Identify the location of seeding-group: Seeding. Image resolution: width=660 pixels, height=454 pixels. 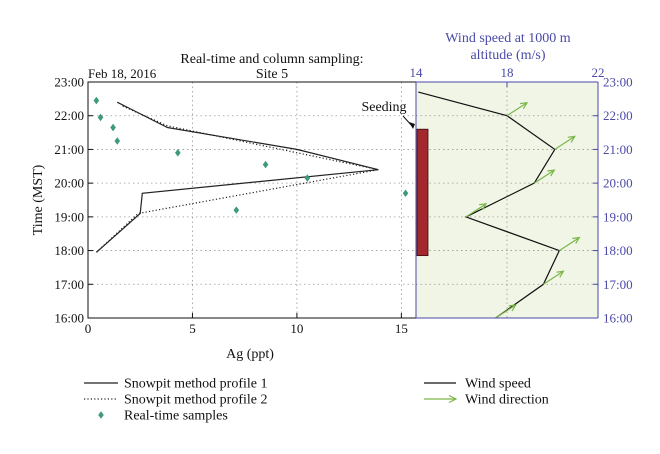
(395, 178).